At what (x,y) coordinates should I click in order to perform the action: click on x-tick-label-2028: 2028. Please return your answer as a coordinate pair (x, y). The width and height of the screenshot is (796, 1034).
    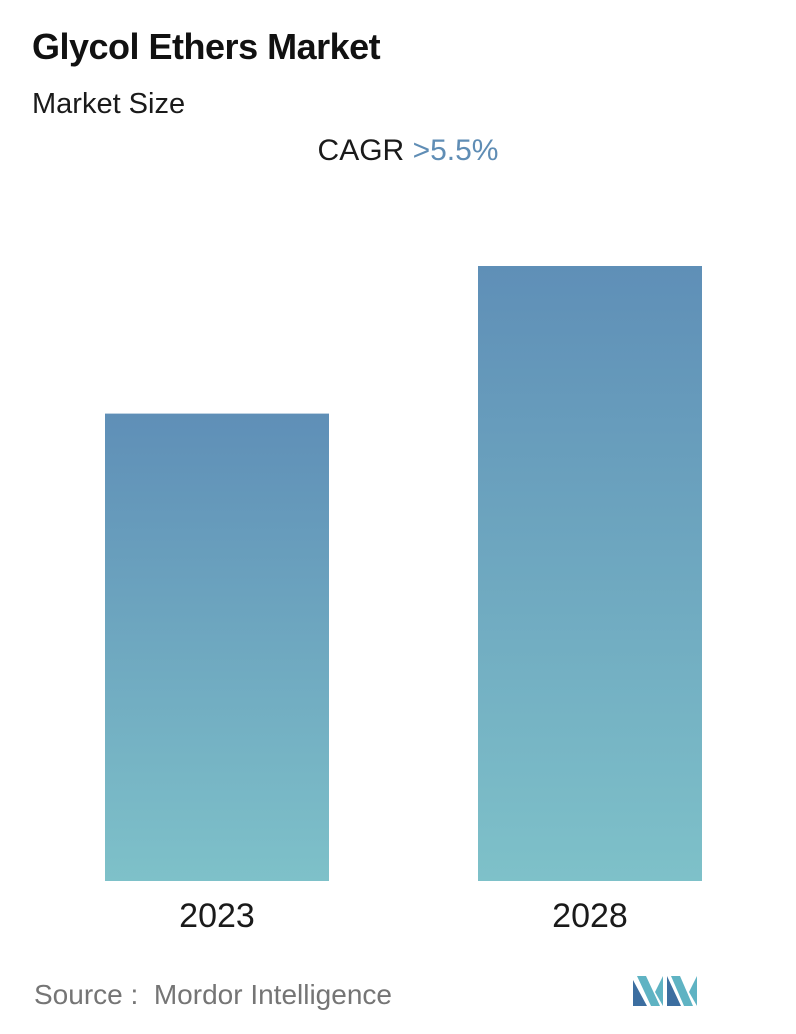
    Looking at the image, I should click on (590, 916).